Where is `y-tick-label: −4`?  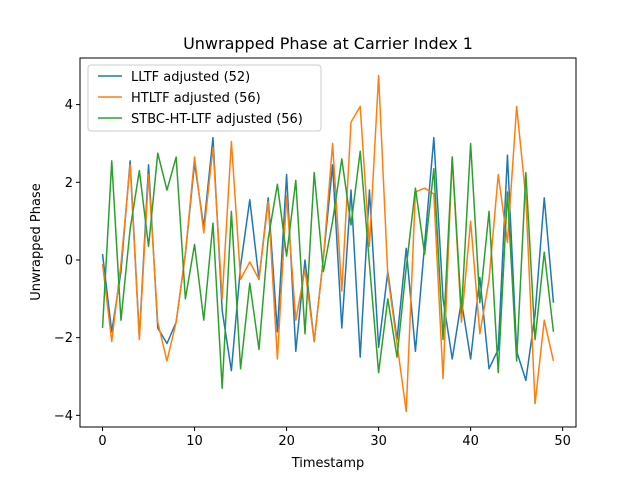
y-tick-label: −4 is located at coordinates (63, 416).